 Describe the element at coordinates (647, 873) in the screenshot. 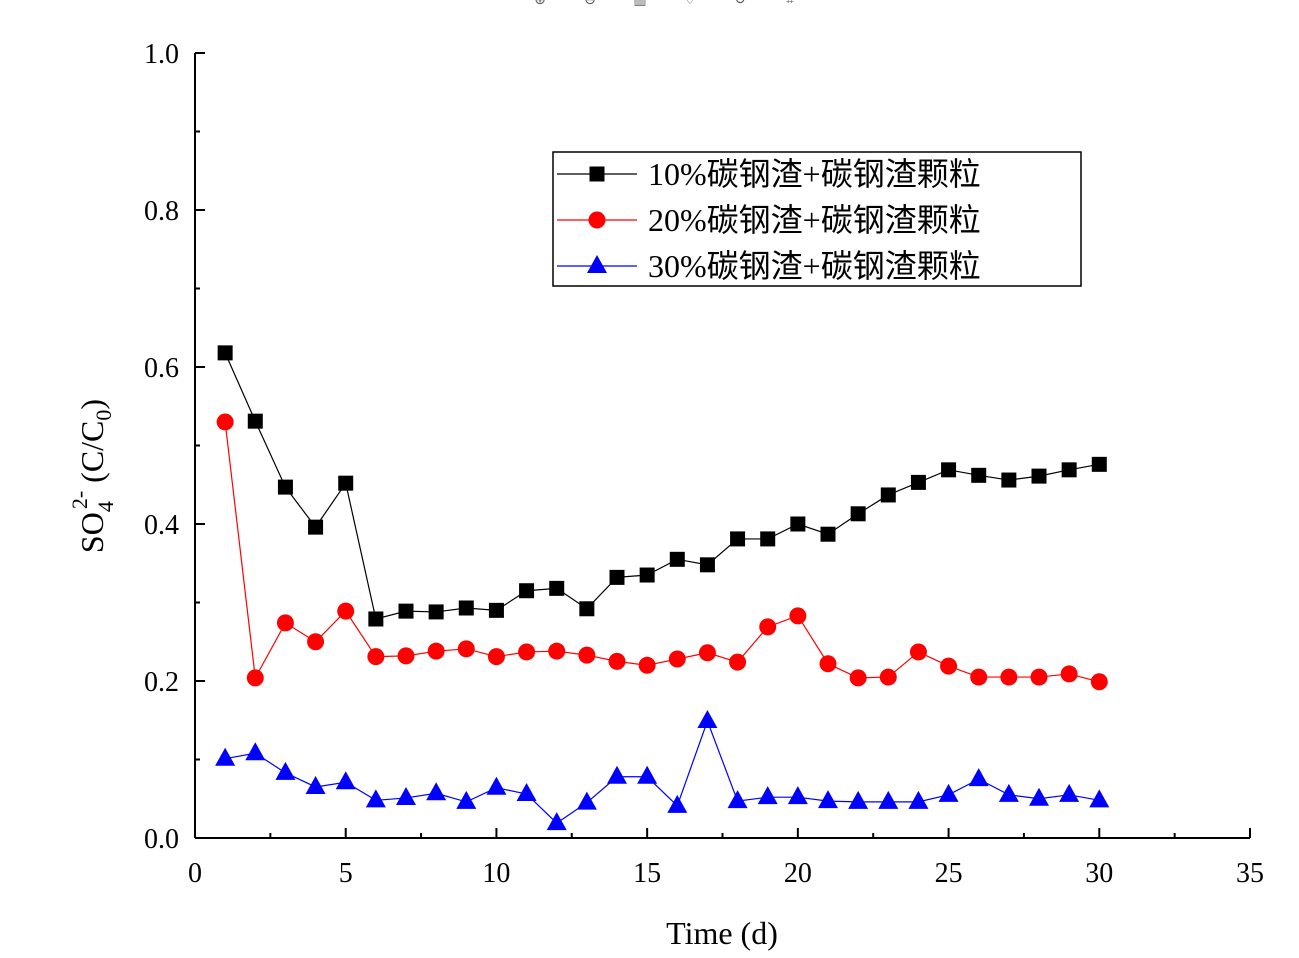

I see `x-tick-label: 15` at that location.